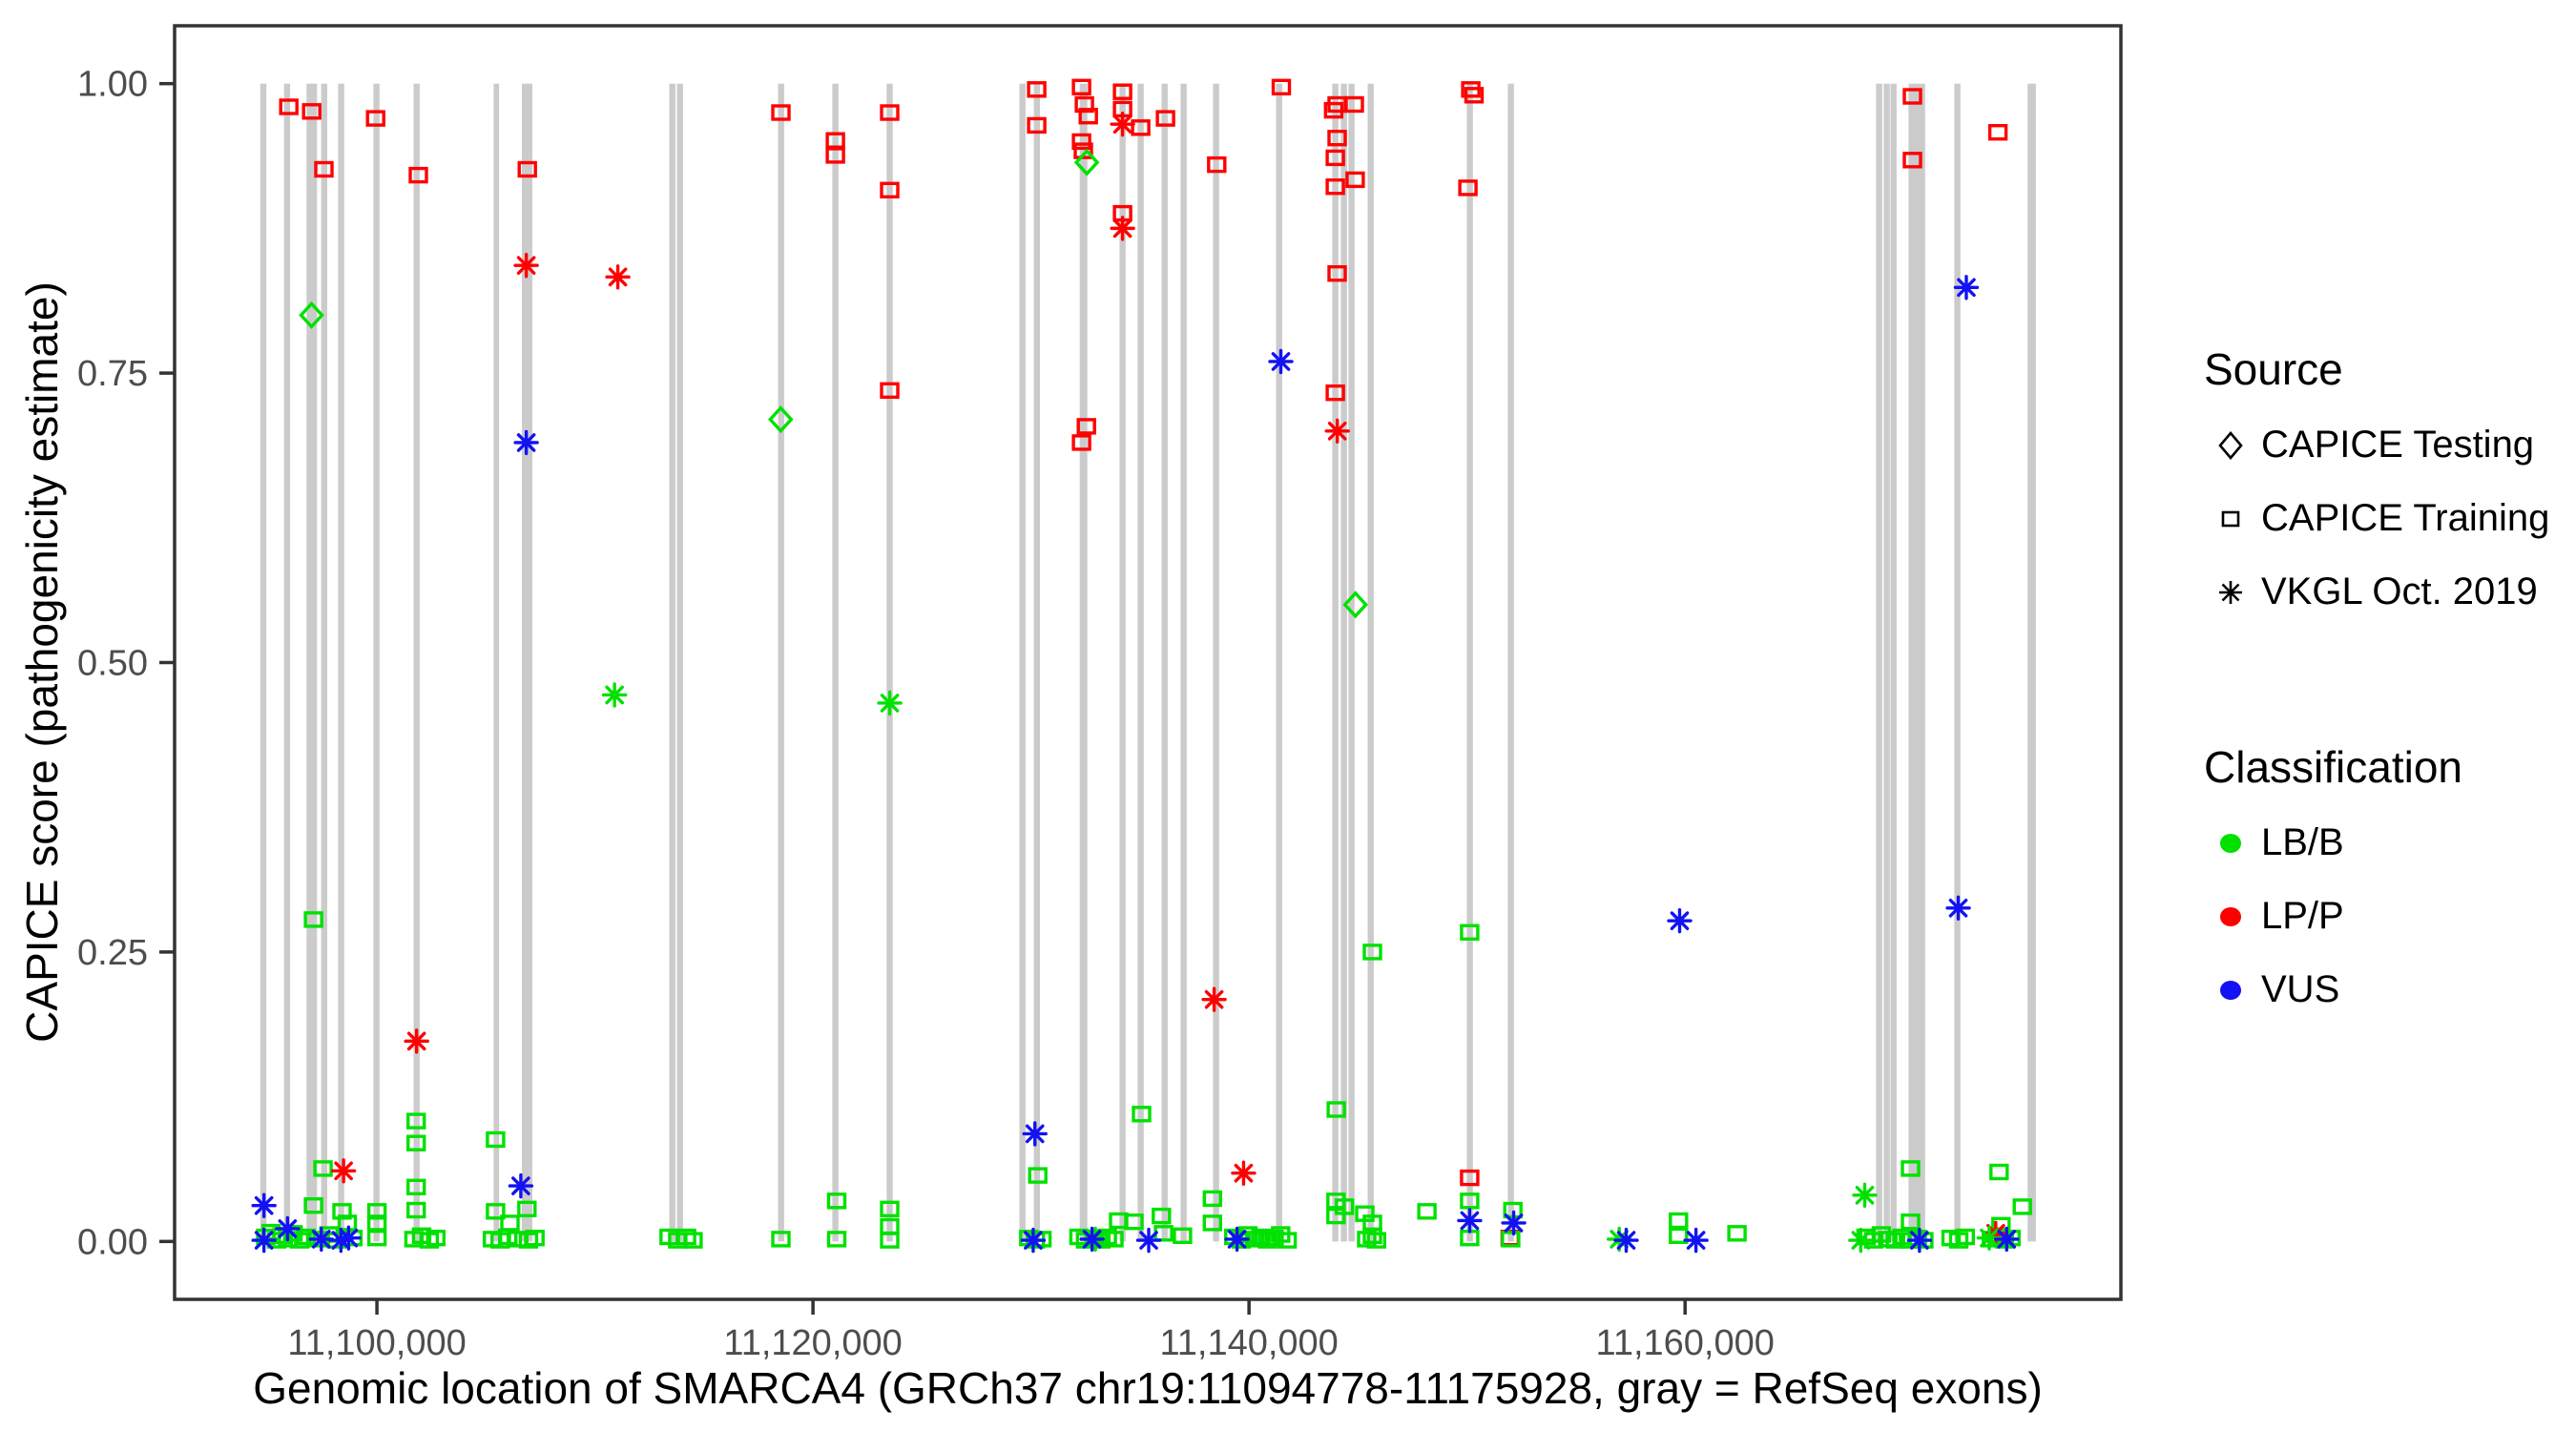 This screenshot has height=1431, width=2576. What do you see at coordinates (1031, 1331) in the screenshot?
I see `x-axis-ticks: 11,100,000 11,120,000 11,140,000 11,160,000` at bounding box center [1031, 1331].